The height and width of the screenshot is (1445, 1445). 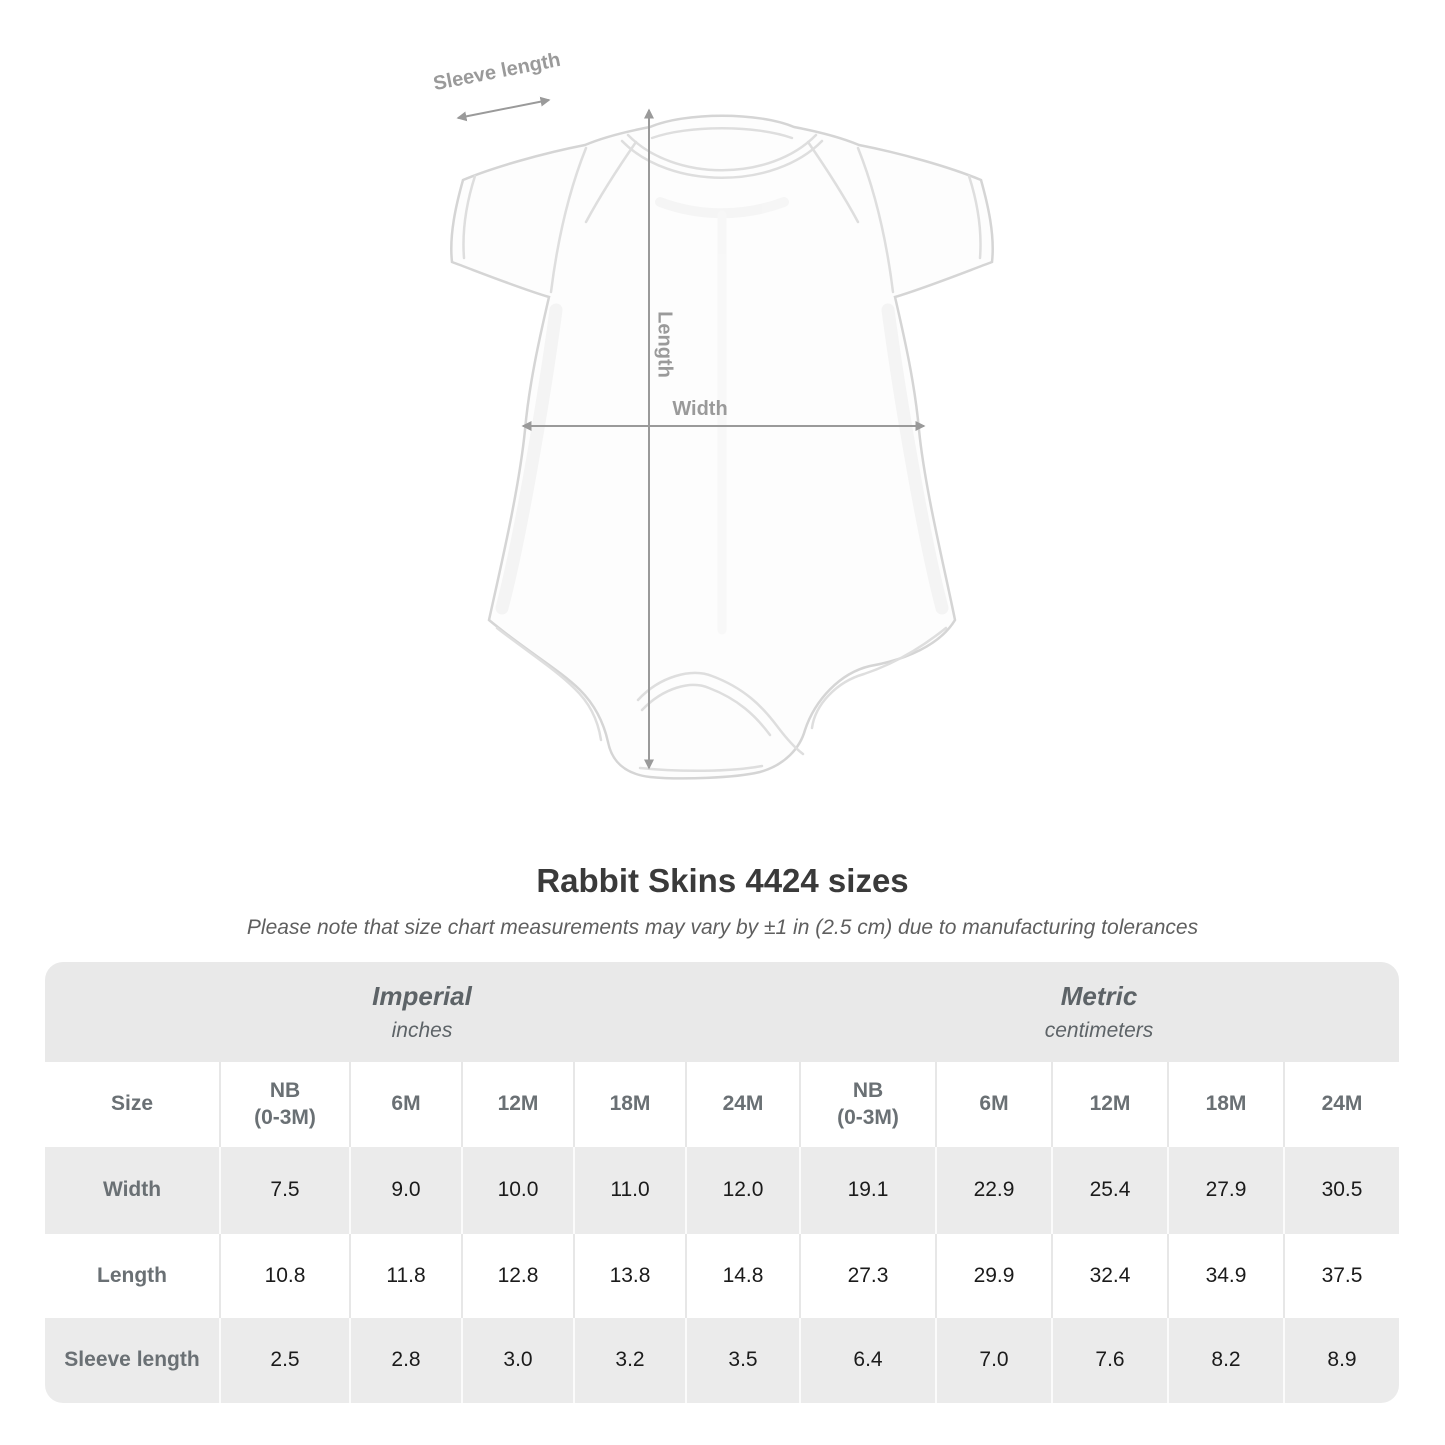 I want to click on sleeve-length-arrow, so click(x=503, y=109).